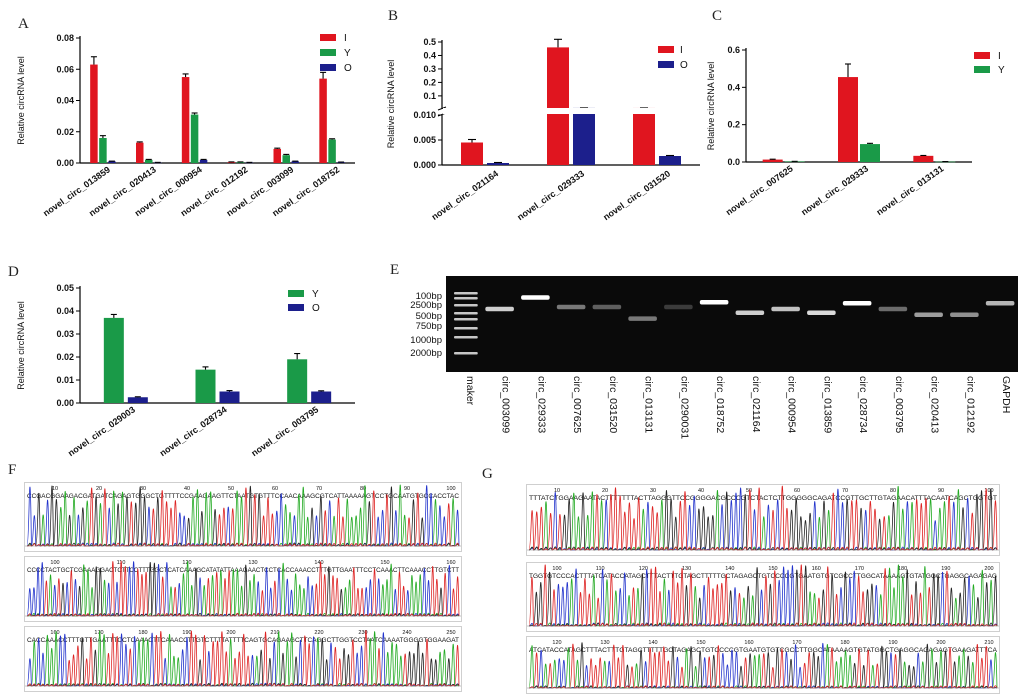 The width and height of the screenshot is (1020, 698). What do you see at coordinates (1006, 394) in the screenshot?
I see `gel-lane-label: GAPDH` at bounding box center [1006, 394].